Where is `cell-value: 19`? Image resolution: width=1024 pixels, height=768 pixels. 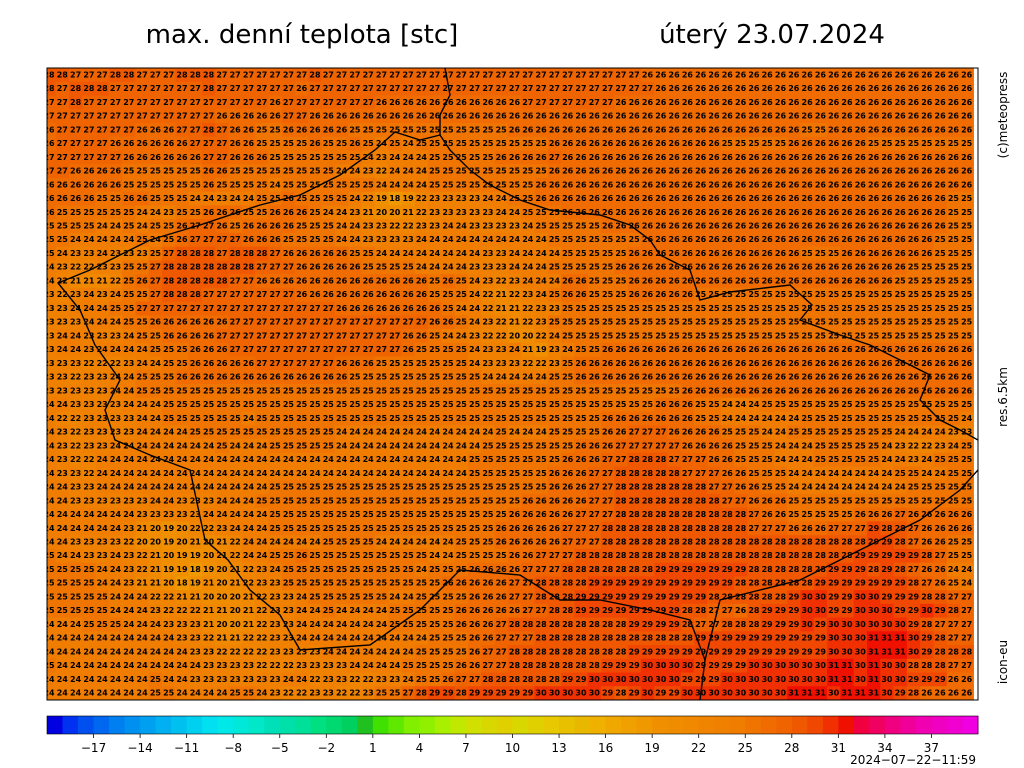 cell-value: 19 is located at coordinates (542, 349).